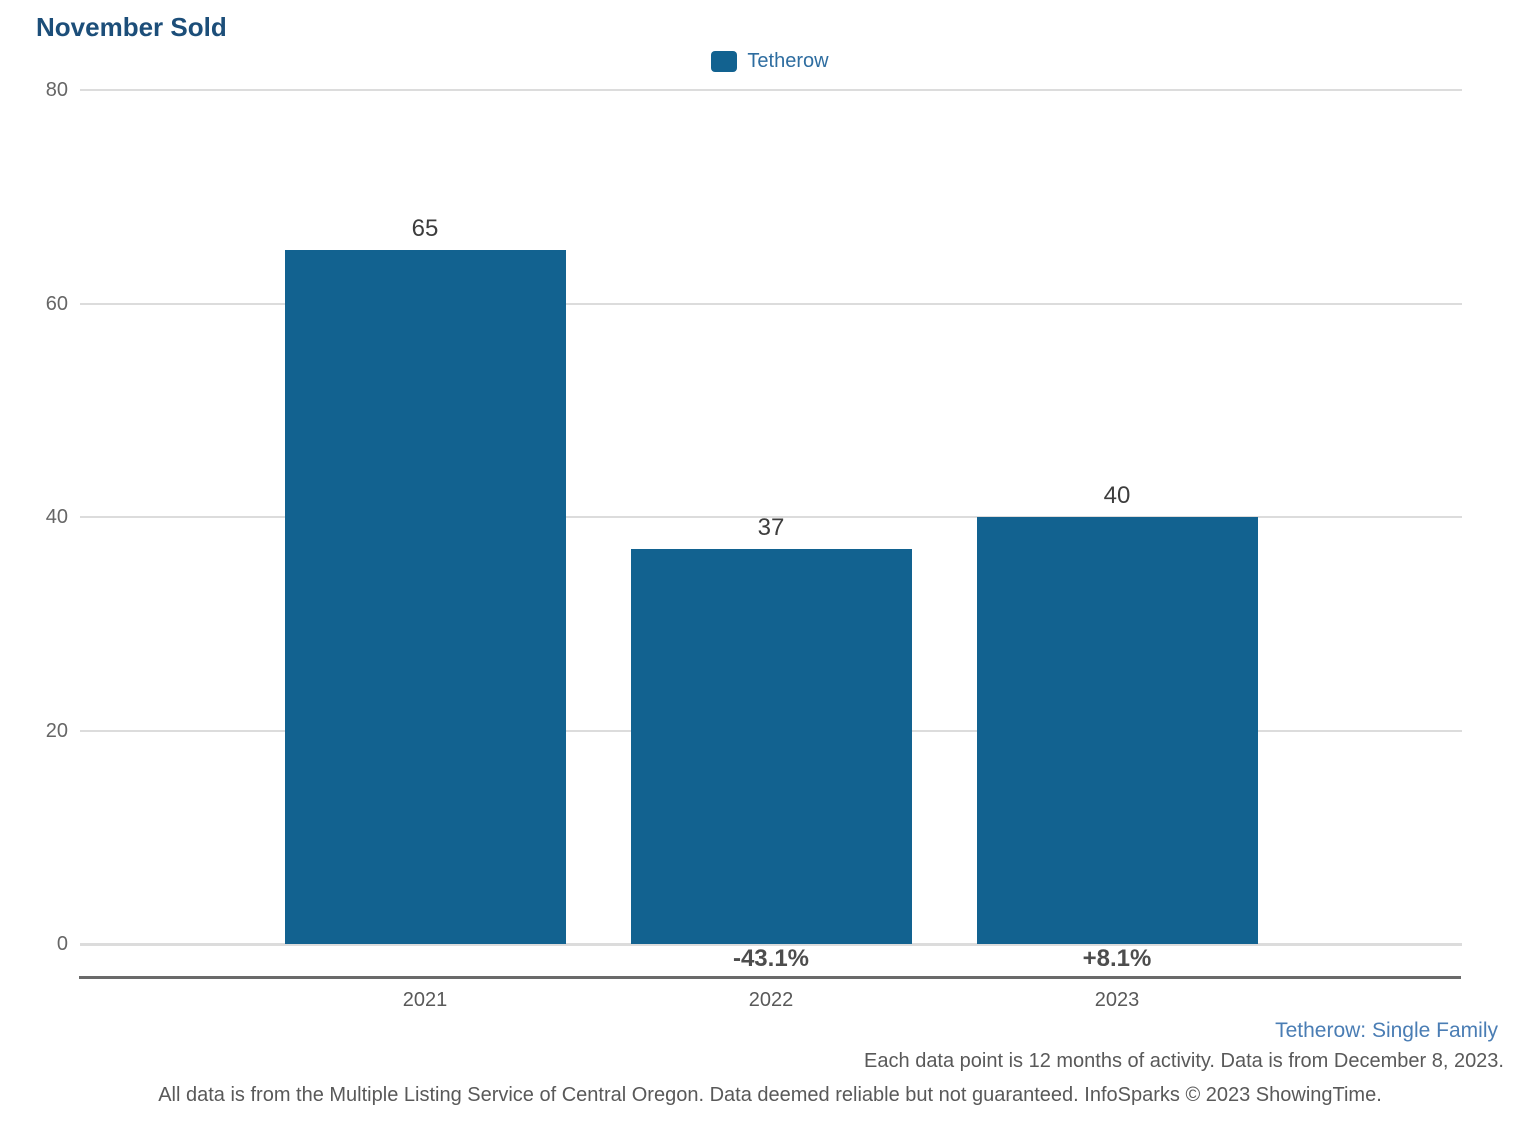 The width and height of the screenshot is (1540, 1126). Describe the element at coordinates (425, 1000) in the screenshot. I see `x-axis-category-label: 2021` at that location.